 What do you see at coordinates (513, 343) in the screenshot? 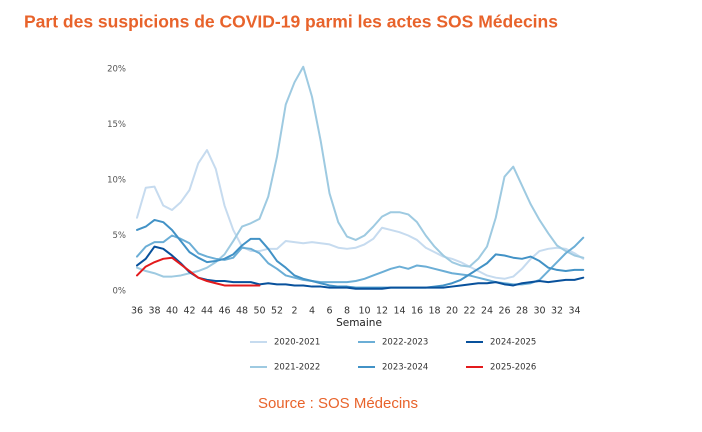
I see `legend-label: 2024-2025` at bounding box center [513, 343].